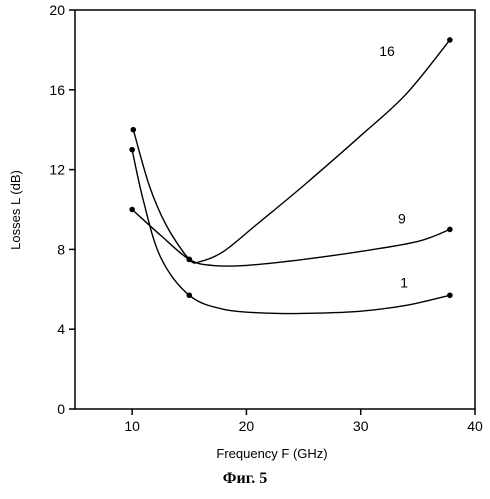  Describe the element at coordinates (387, 51) in the screenshot. I see `series-label-16: 16` at that location.